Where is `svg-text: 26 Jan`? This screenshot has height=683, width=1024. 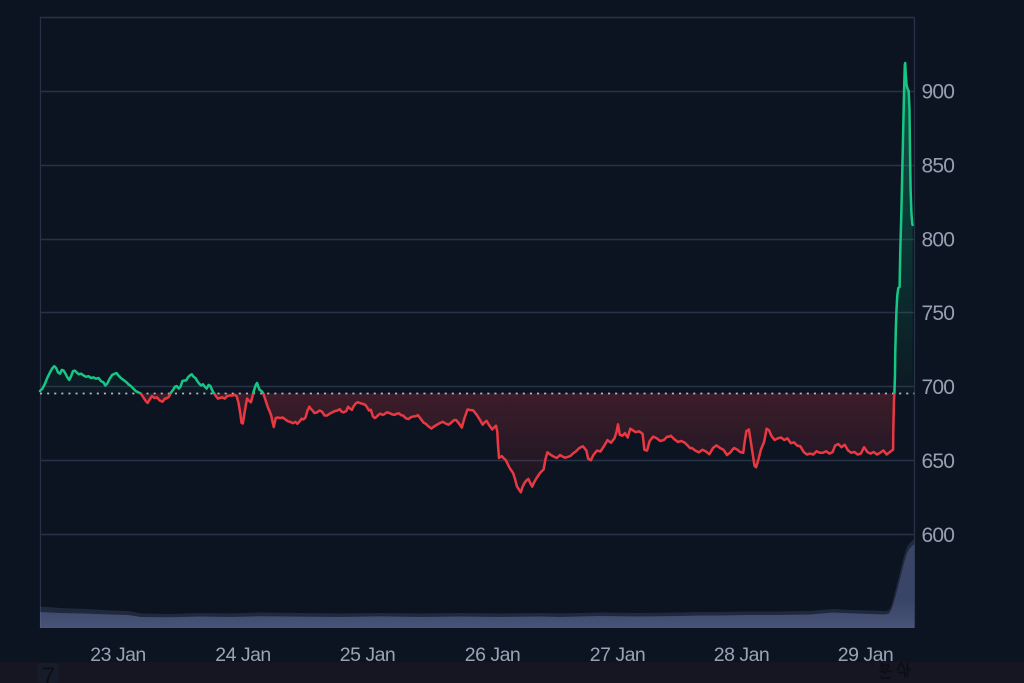 svg-text: 26 Jan is located at coordinates (493, 655).